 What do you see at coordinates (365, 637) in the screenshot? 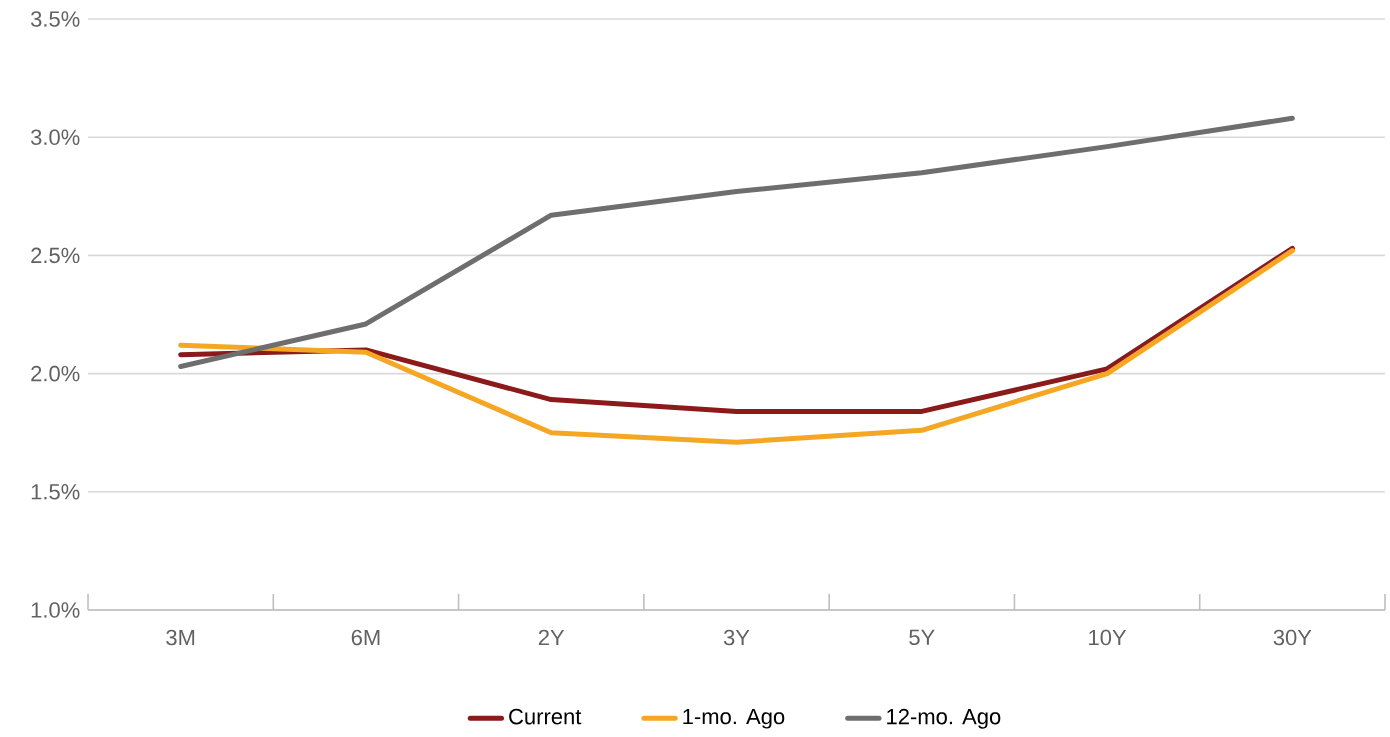
I see `x-tick-label: 6M` at bounding box center [365, 637].